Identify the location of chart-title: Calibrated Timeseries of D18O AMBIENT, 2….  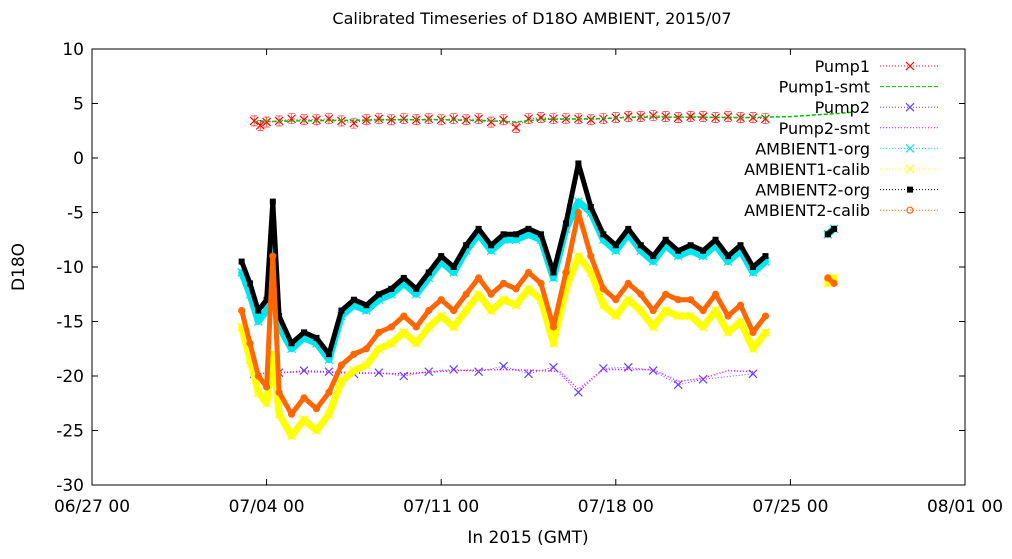
(531, 18).